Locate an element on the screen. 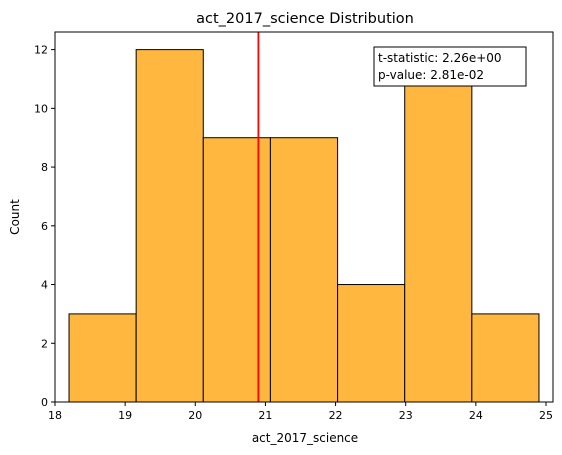  y-tick-label: 2 is located at coordinates (44, 343).